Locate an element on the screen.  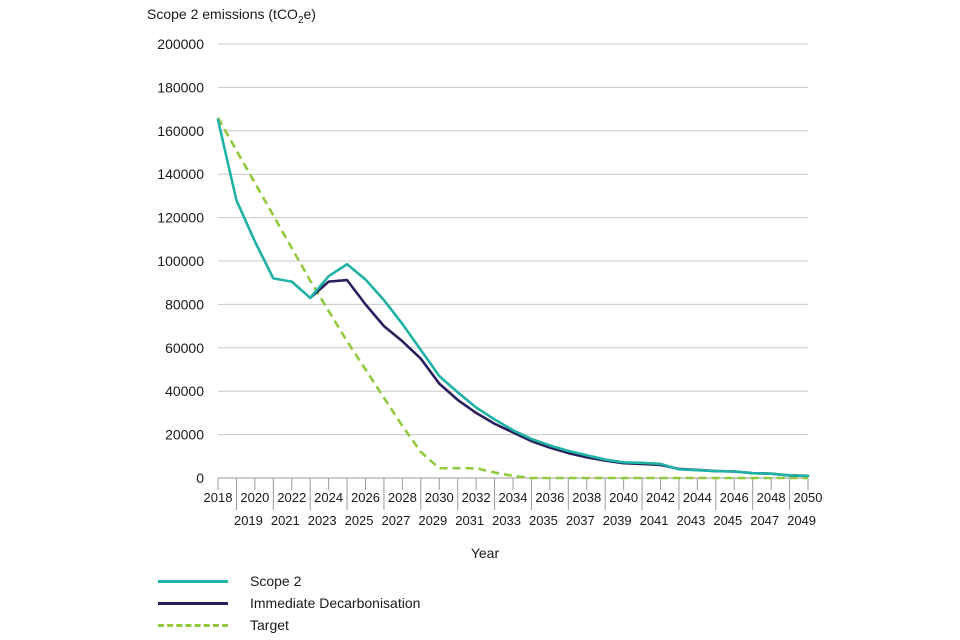
y-tick-label: 0 is located at coordinates (200, 478).